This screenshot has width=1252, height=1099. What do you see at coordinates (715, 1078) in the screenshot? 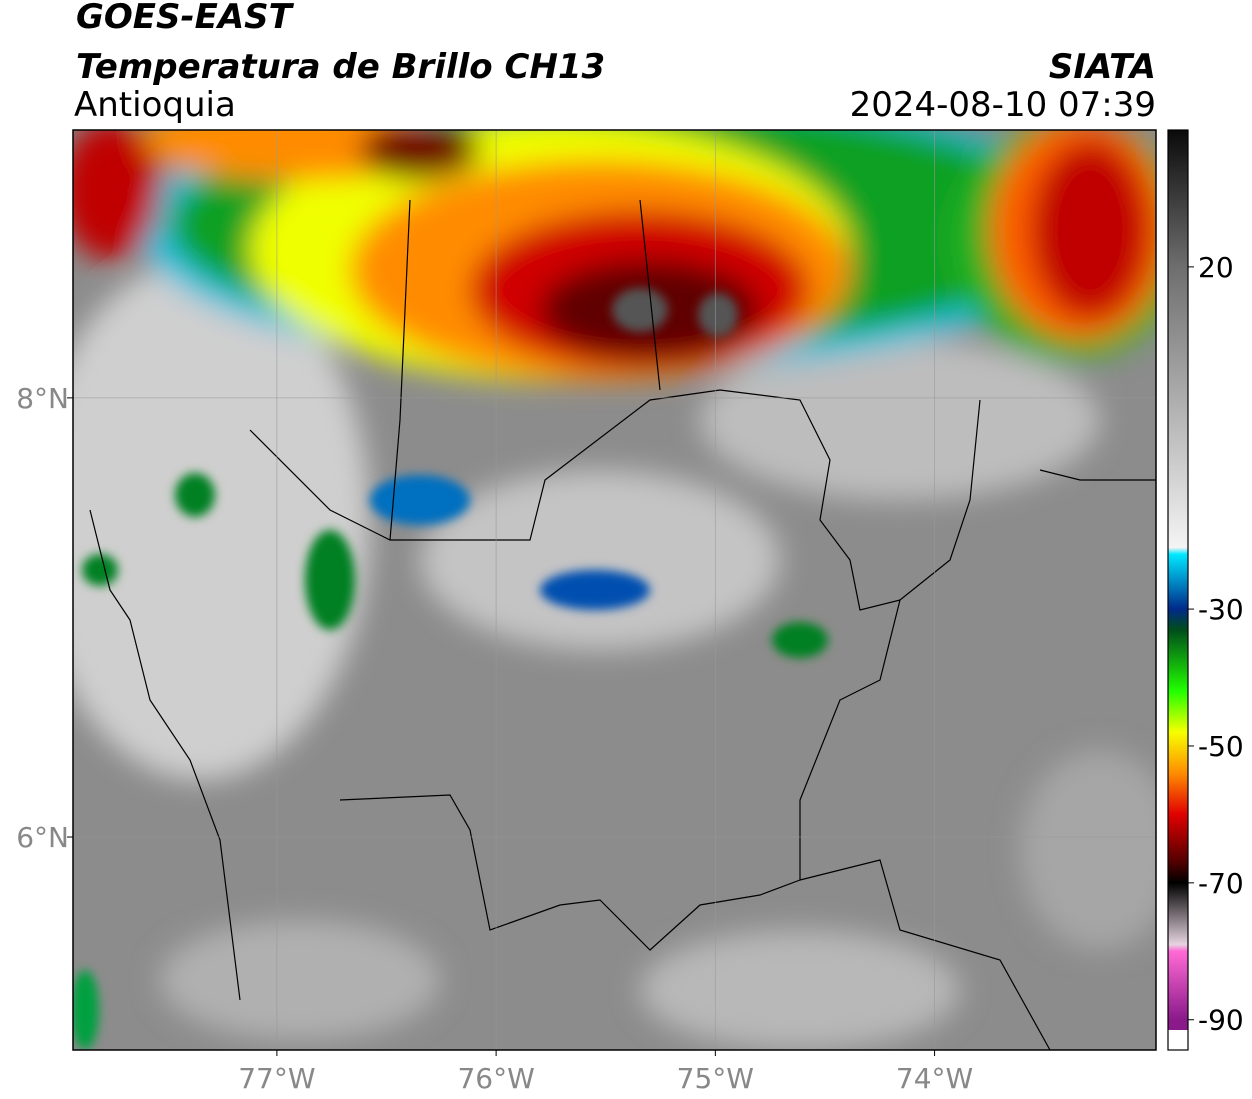
I see `x-tick-label: 75°W` at bounding box center [715, 1078].